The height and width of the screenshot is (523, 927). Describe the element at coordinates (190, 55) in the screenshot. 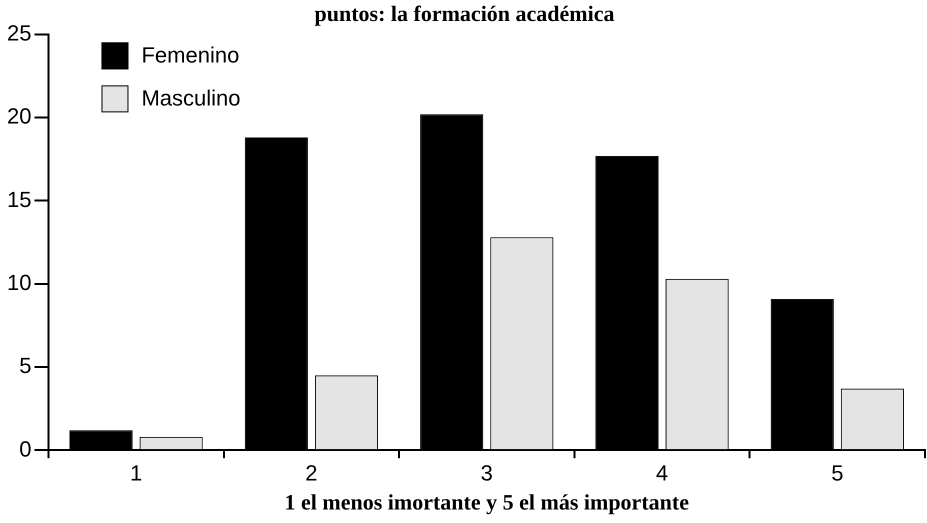

I see `legend-label: Femenino` at that location.